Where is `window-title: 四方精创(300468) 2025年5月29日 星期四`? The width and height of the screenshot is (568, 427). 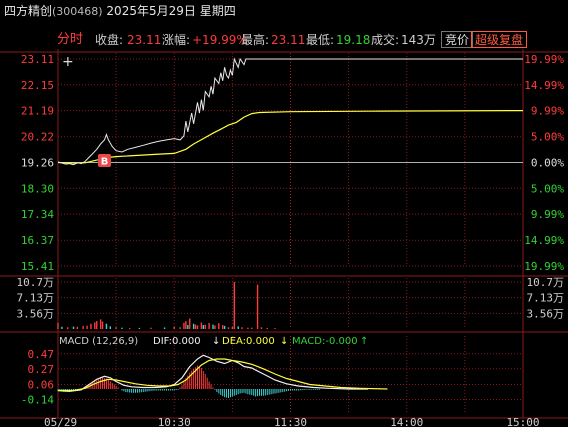
window-title: 四方精创(300468) 2025年5月29日 星期四 is located at coordinates (284, 12).